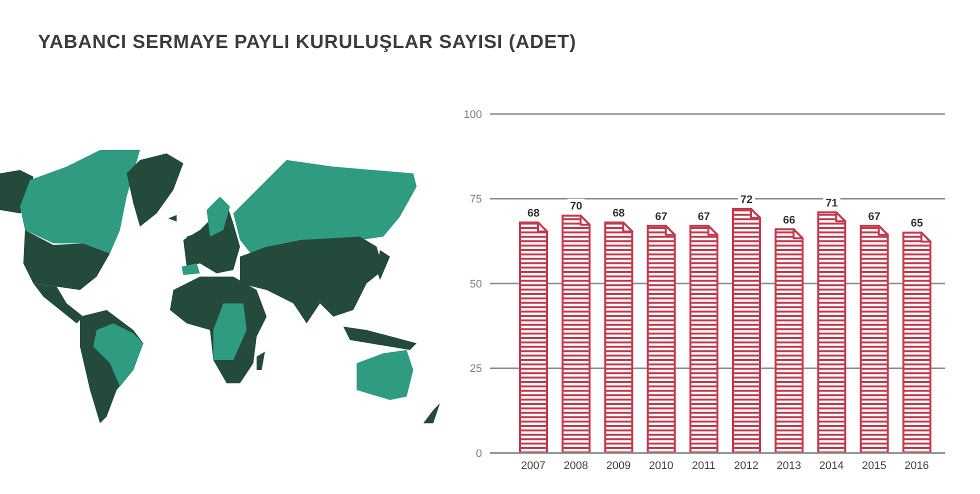 The width and height of the screenshot is (980, 494). Describe the element at coordinates (831, 466) in the screenshot. I see `x-tick-label: 2014` at that location.